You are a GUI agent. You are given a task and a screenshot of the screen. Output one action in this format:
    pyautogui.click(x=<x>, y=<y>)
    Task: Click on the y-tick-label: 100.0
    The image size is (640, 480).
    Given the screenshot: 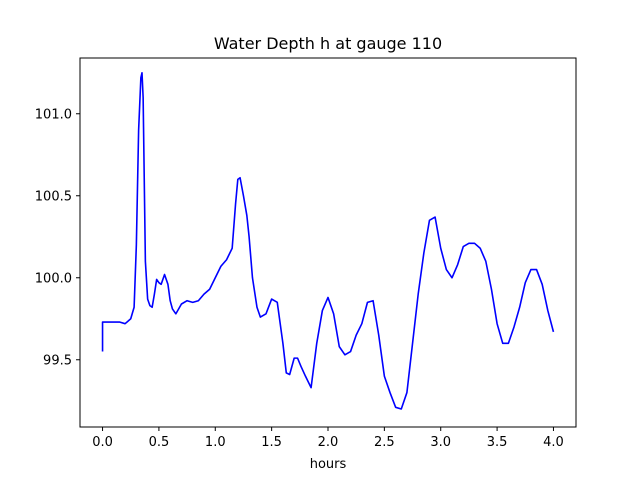 What is the action you would take?
    pyautogui.click(x=53, y=278)
    